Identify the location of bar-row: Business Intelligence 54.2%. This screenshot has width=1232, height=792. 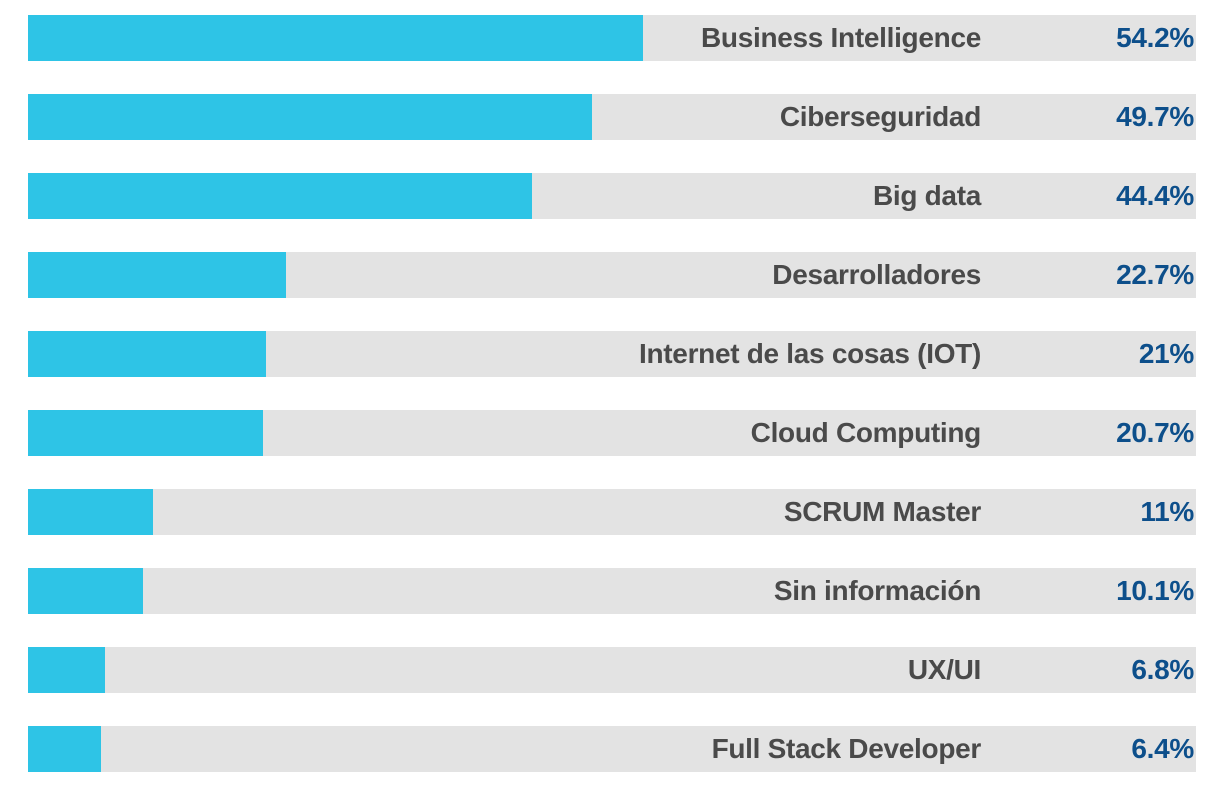
(612, 38).